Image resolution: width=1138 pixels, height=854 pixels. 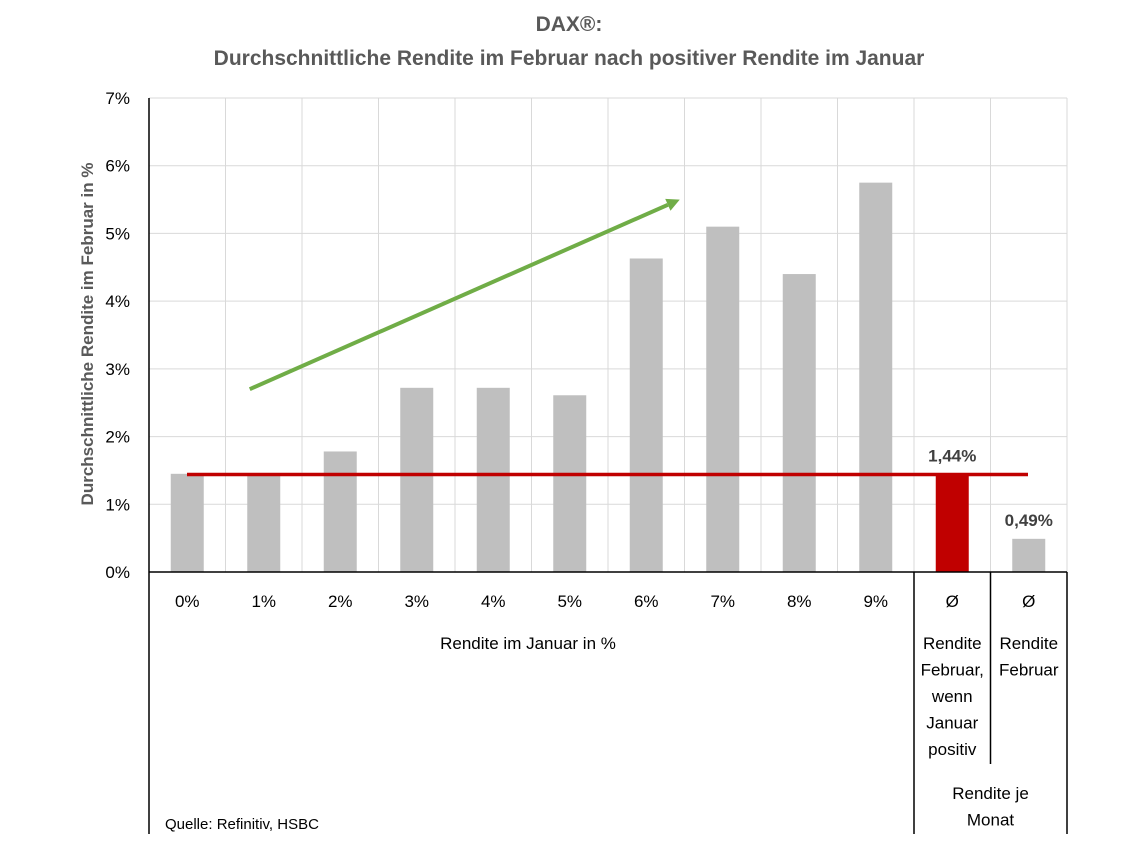 I want to click on y-tick-label: 0%, so click(x=117, y=572).